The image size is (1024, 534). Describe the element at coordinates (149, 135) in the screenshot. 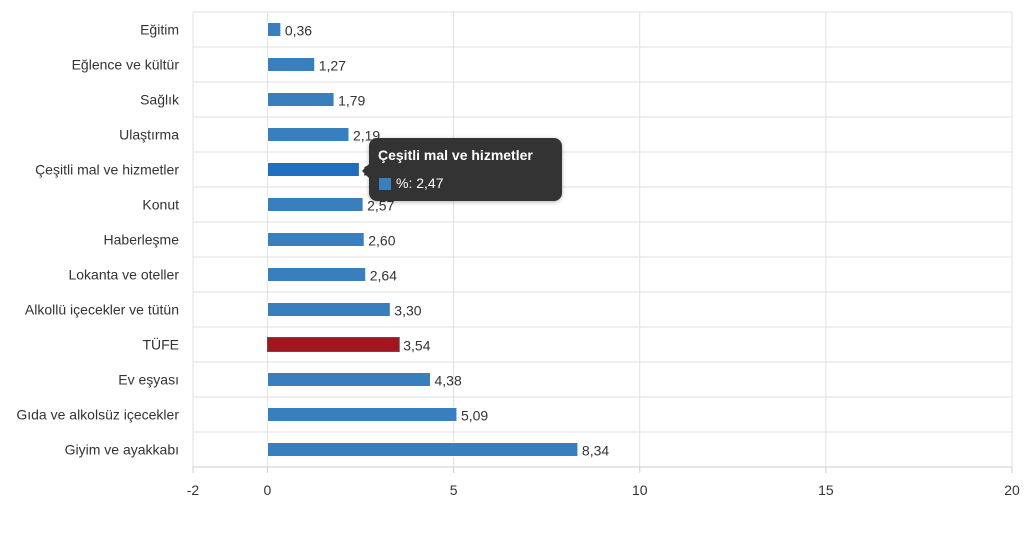

I see `category-label: Ulaştırma` at that location.